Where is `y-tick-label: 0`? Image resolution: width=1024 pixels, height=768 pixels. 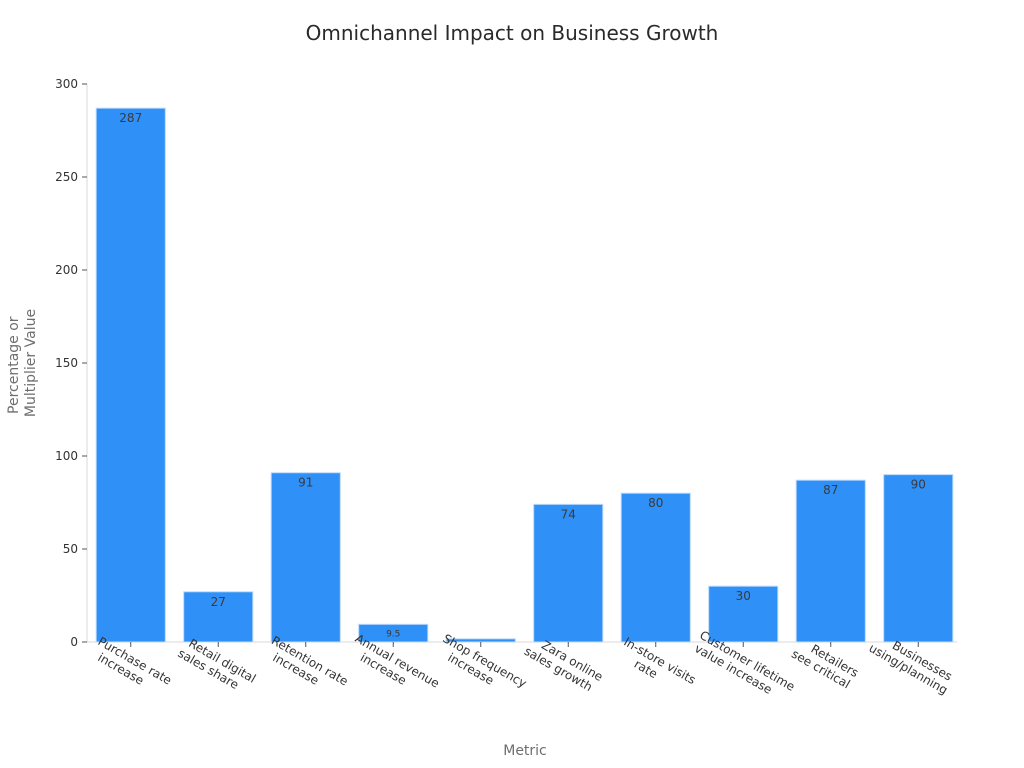
y-tick-label: 0 is located at coordinates (74, 642).